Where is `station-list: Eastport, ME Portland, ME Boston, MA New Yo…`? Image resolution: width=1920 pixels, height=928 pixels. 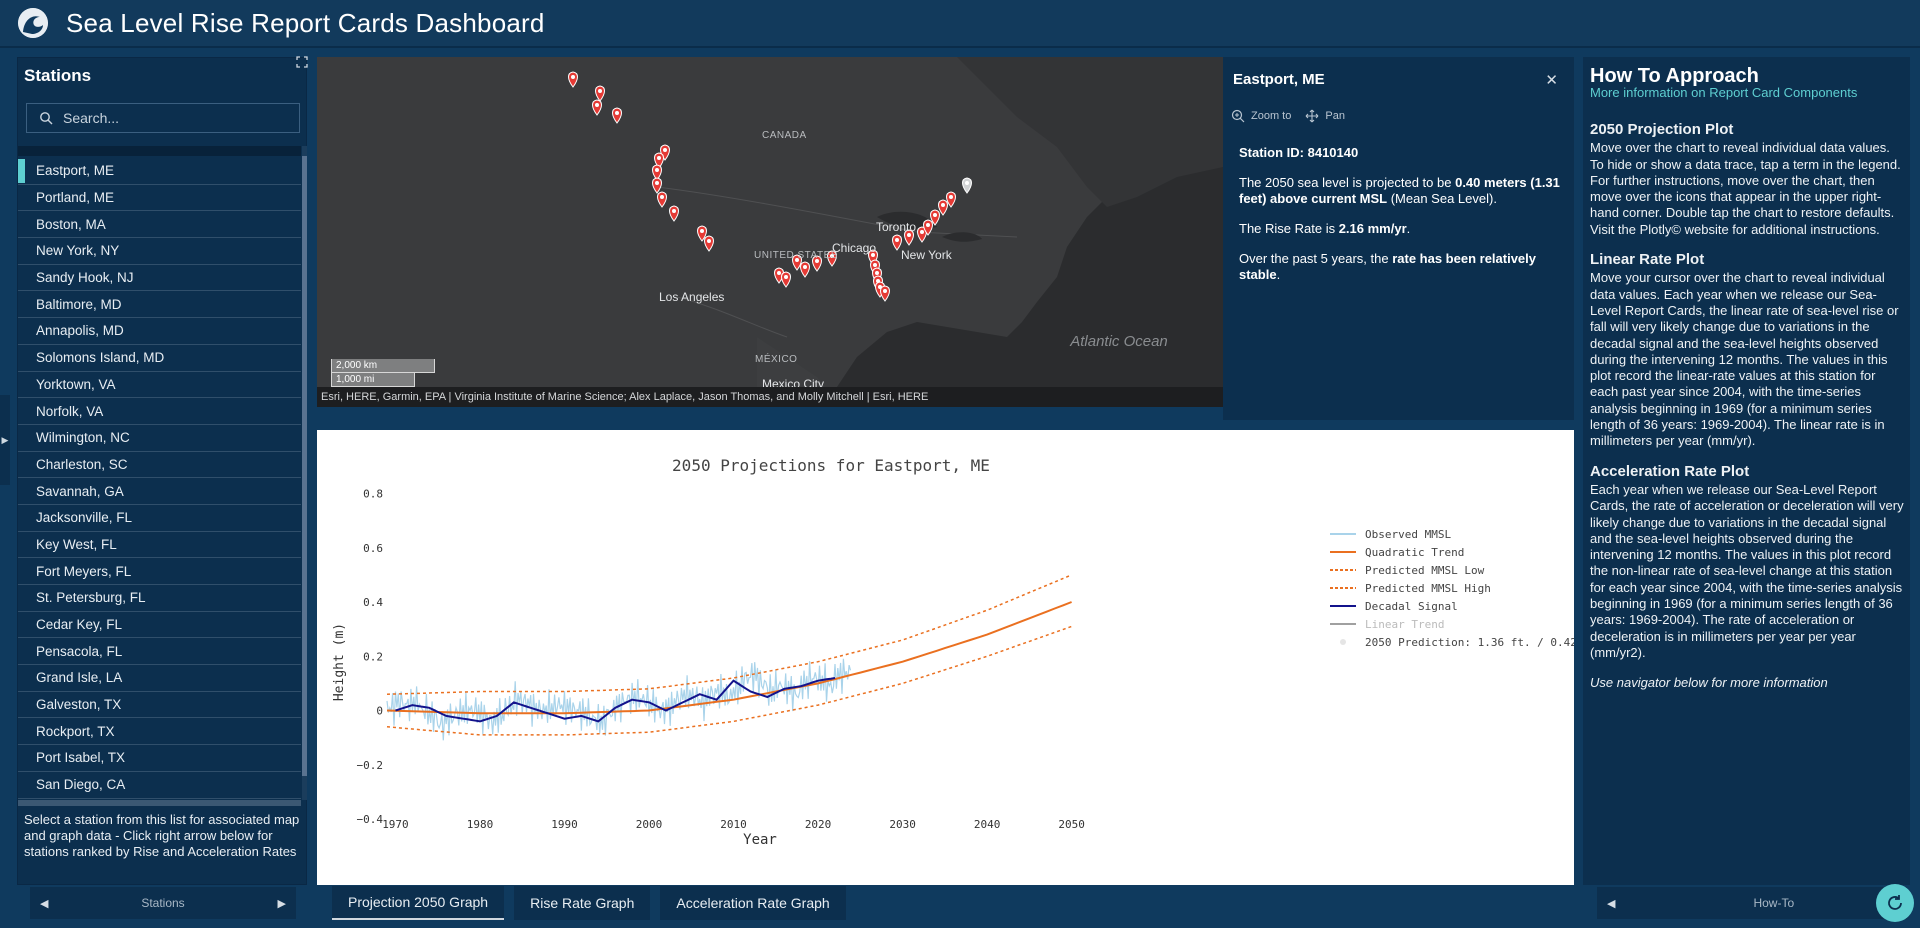
station-list: Eastport, ME Portland, ME Boston, MA New Yo… is located at coordinates (159, 479).